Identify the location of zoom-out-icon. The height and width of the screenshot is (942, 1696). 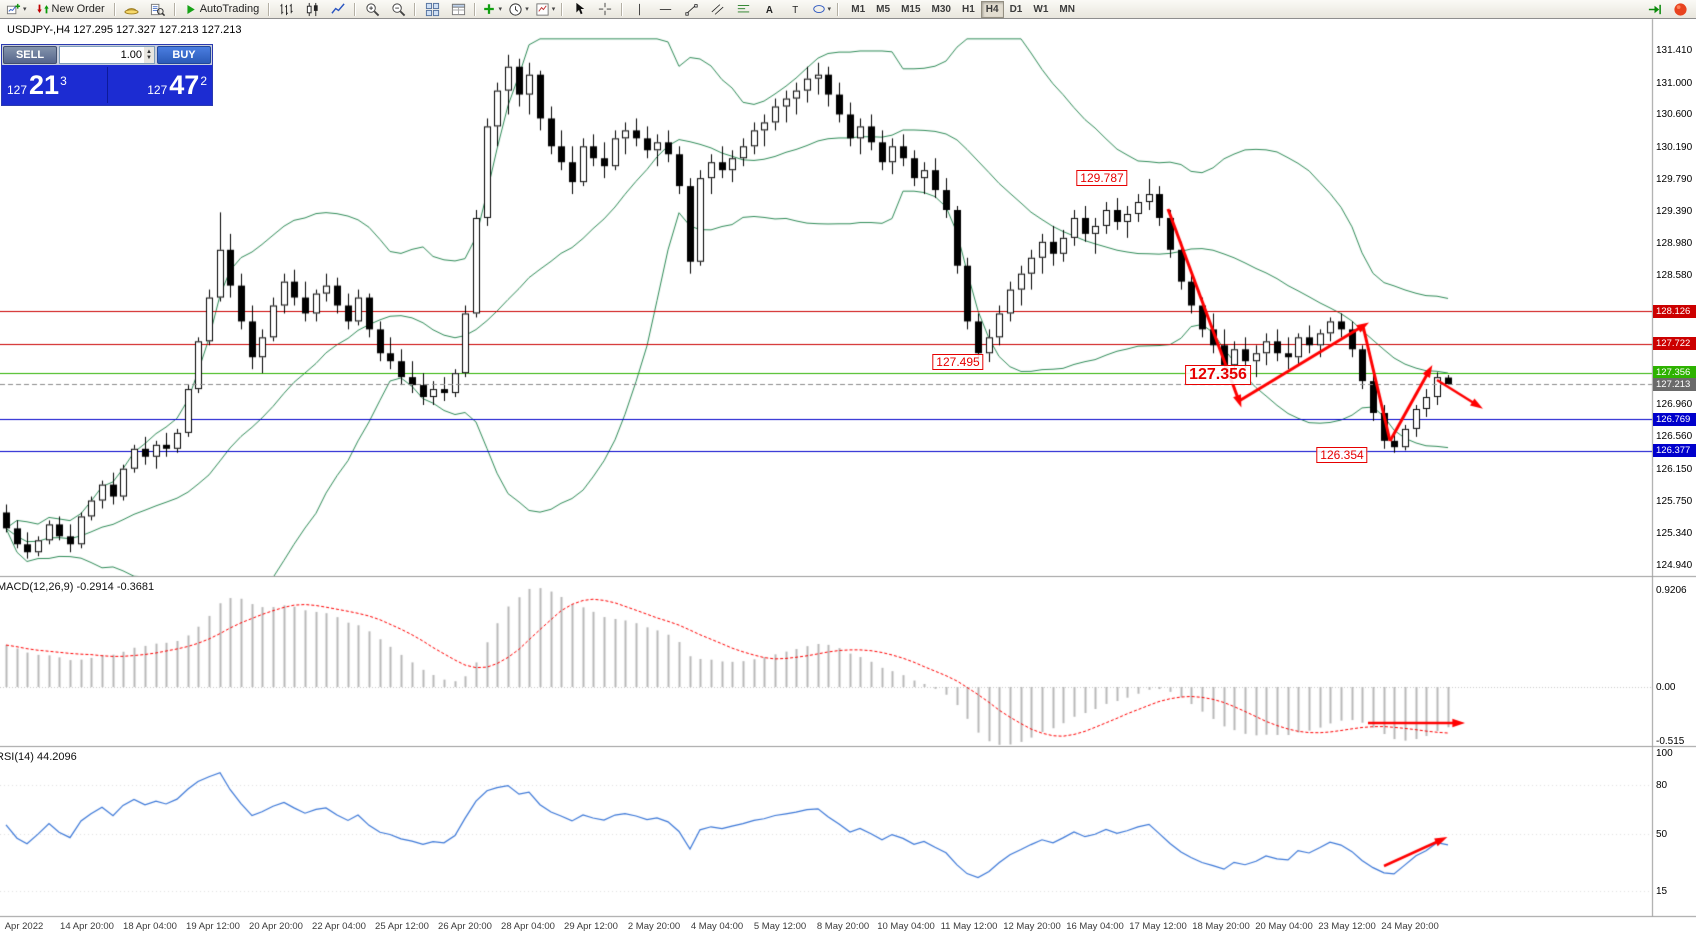
(398, 9).